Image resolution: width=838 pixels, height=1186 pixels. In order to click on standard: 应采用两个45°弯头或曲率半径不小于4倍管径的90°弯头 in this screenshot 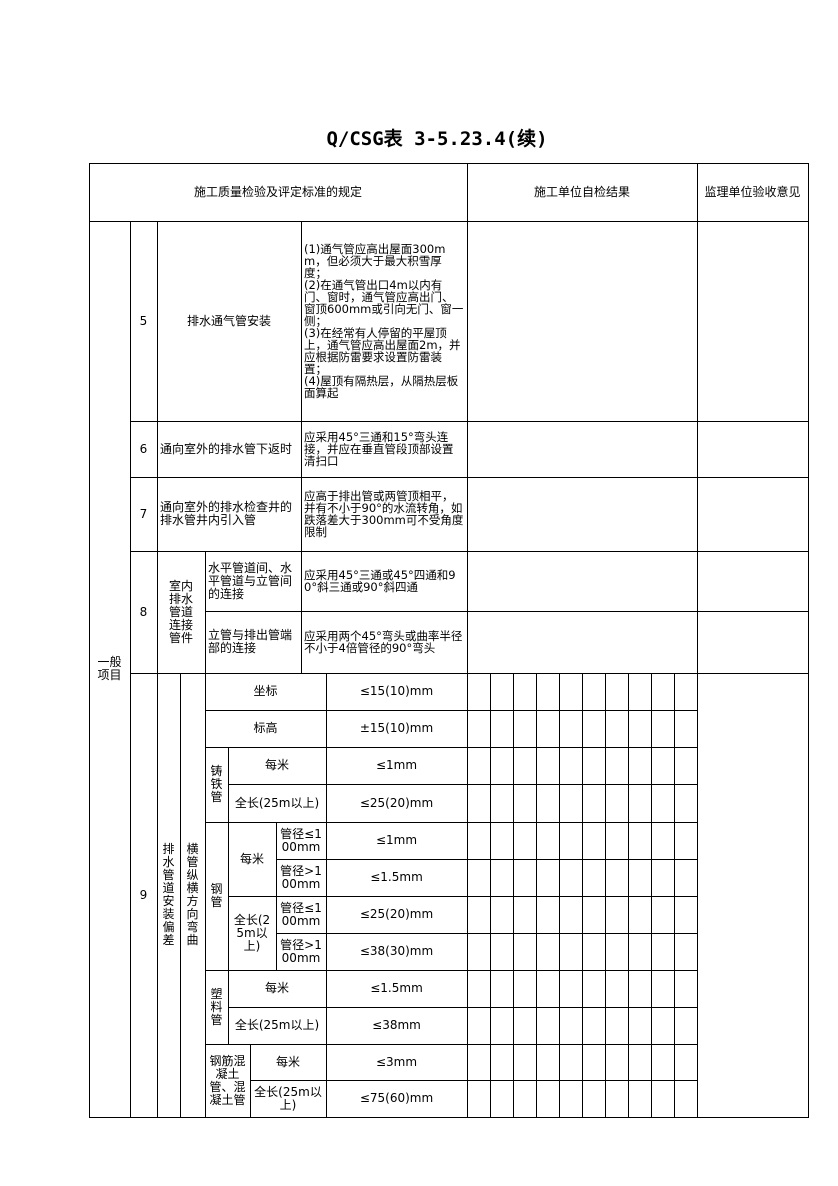, I will do `click(384, 642)`.